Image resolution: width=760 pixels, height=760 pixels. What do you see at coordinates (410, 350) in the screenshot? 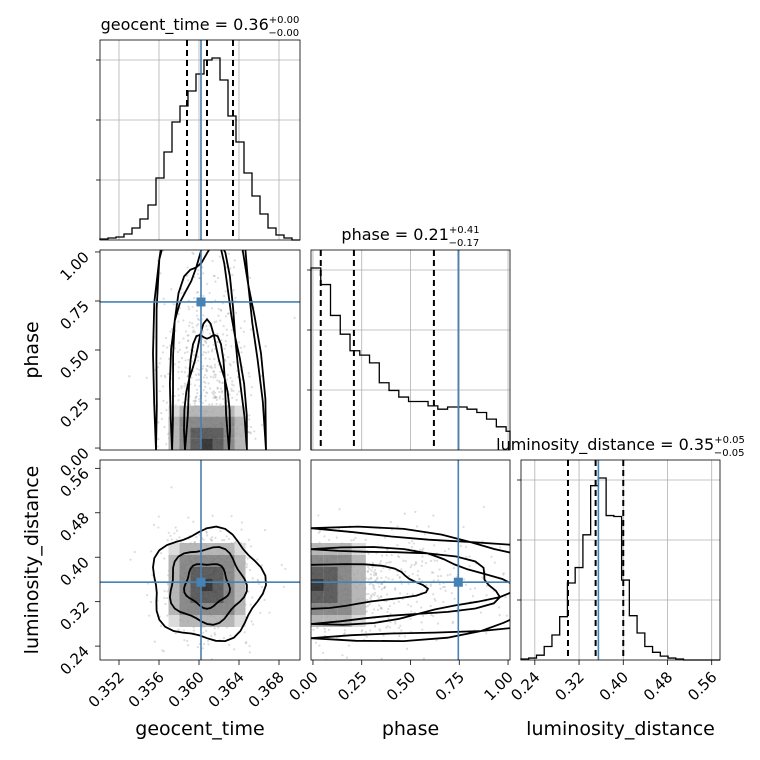
I see `panel-frame` at bounding box center [410, 350].